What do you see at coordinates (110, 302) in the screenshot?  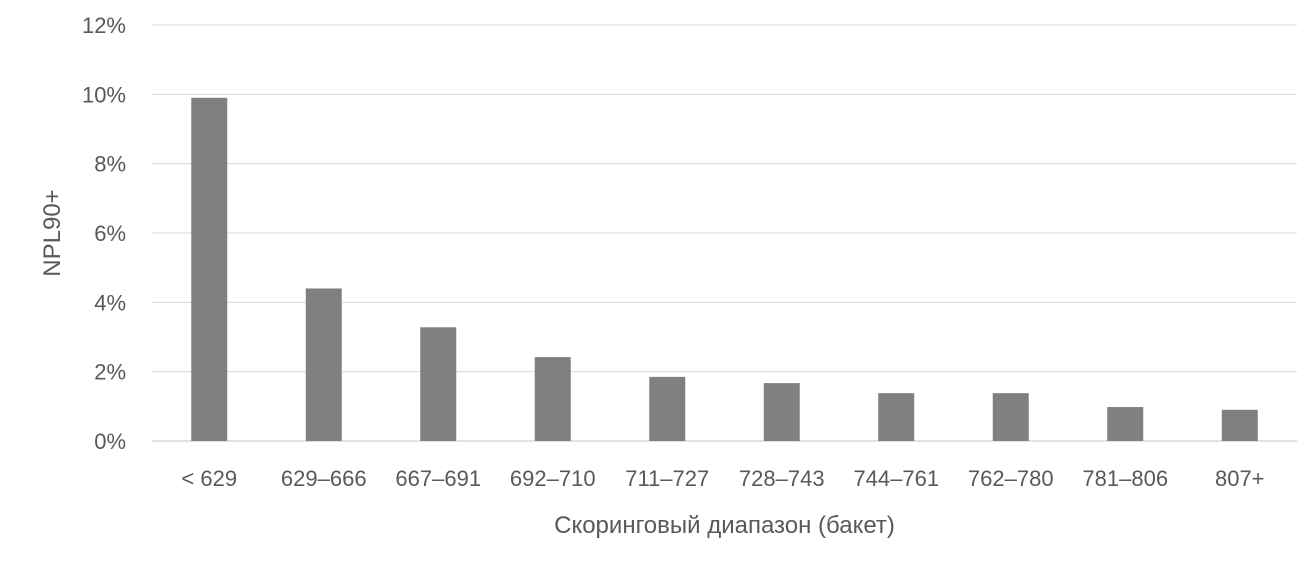 I see `y-tick-label: 4%` at bounding box center [110, 302].